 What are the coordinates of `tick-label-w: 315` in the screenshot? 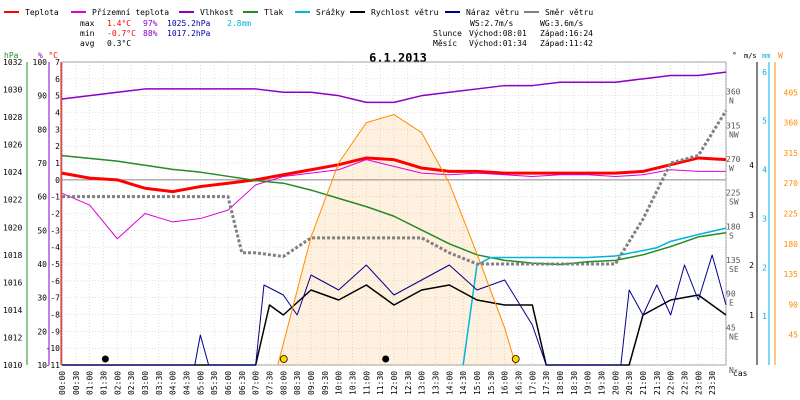 It's located at (791, 153).